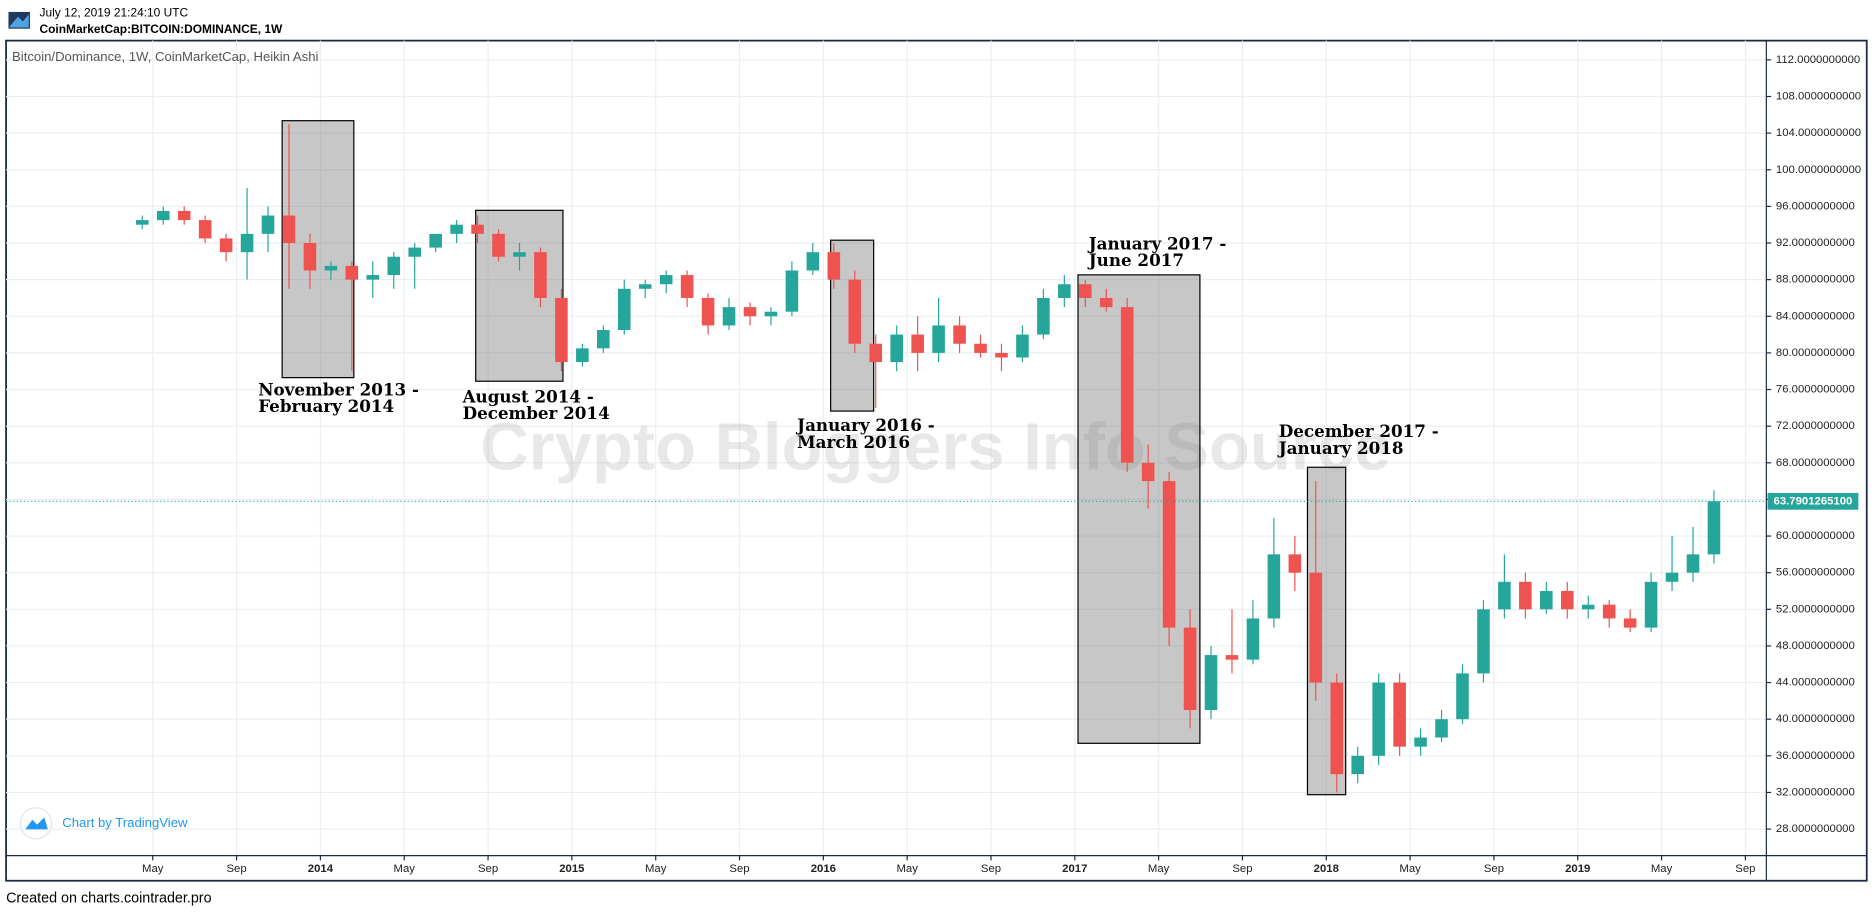  Describe the element at coordinates (935, 446) in the screenshot. I see `watermark: Crypto Bloggers Info Source` at that location.